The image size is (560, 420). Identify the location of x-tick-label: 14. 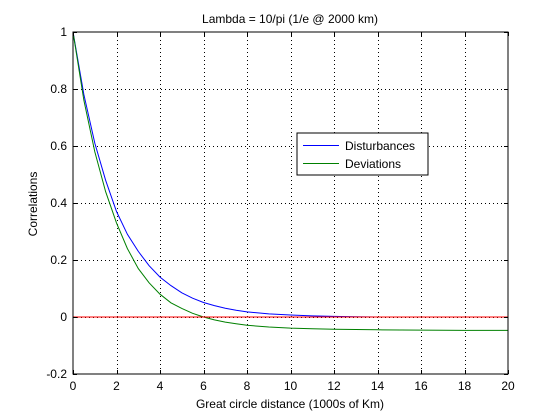
(378, 386).